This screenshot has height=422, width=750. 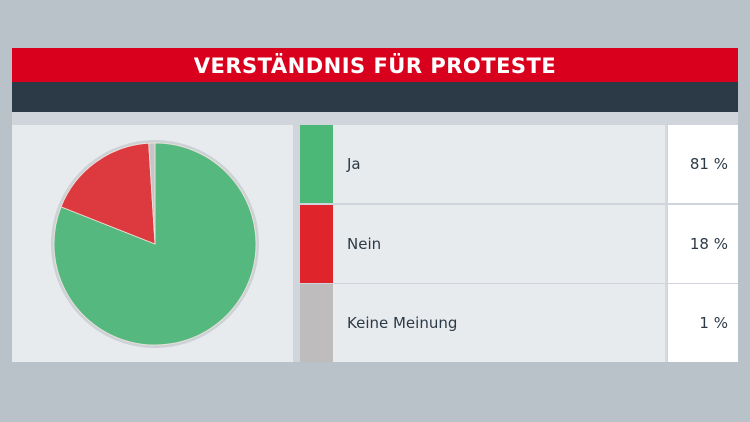 What do you see at coordinates (703, 323) in the screenshot?
I see `legend-value: 1 %` at bounding box center [703, 323].